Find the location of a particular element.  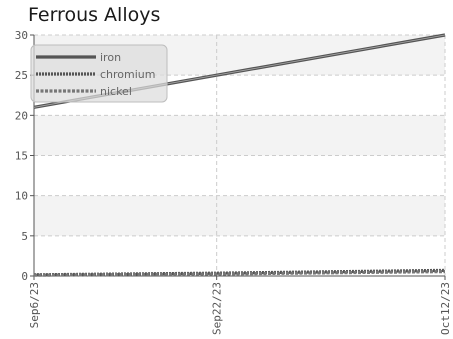

x-tick-label: Sep6/23 is located at coordinates (34, 305).